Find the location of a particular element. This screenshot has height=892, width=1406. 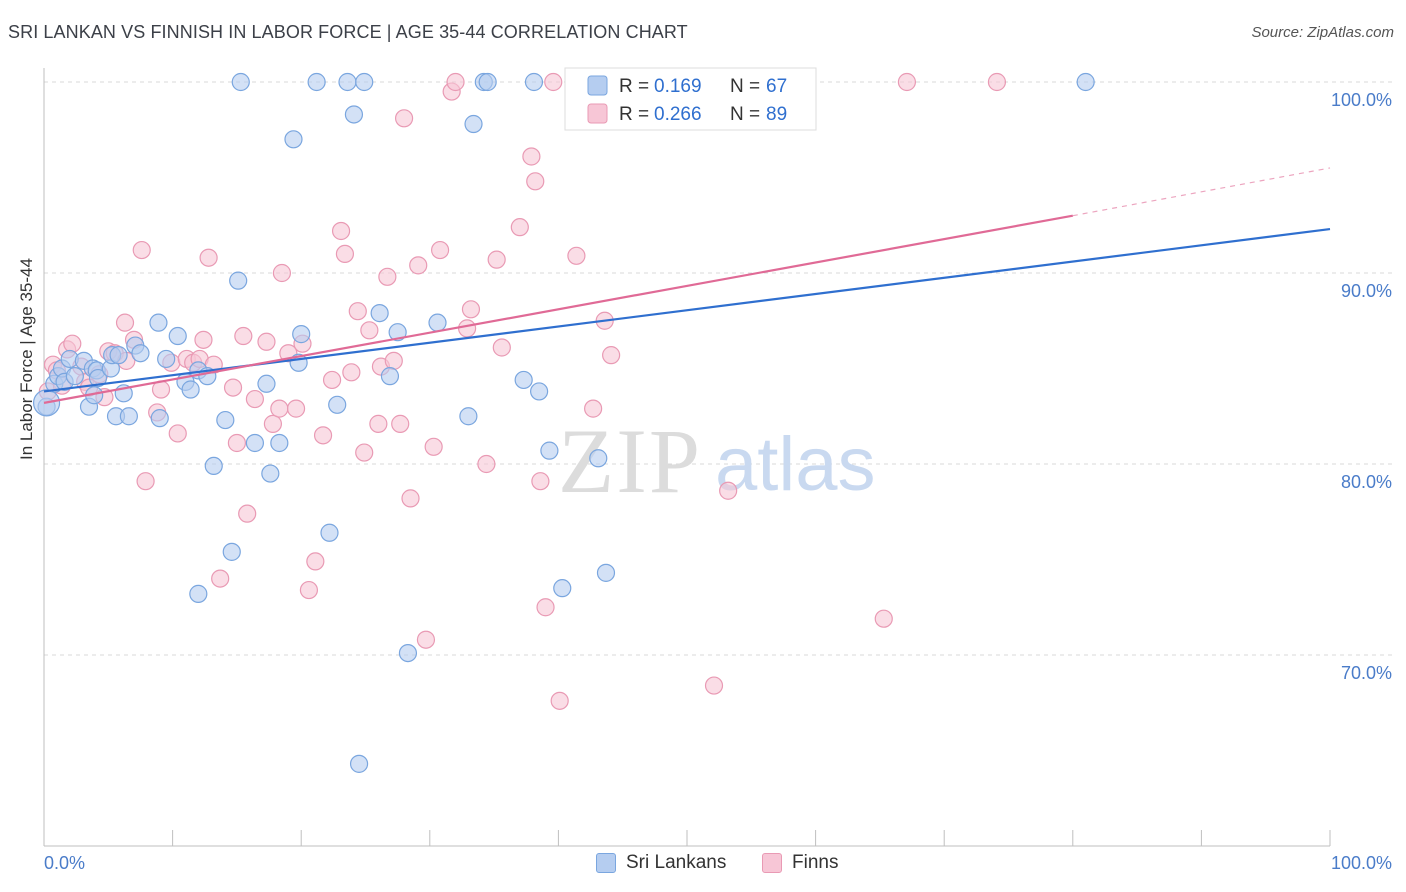

x-tick-labels: 0.0% 100.0% is located at coordinates (718, 863).